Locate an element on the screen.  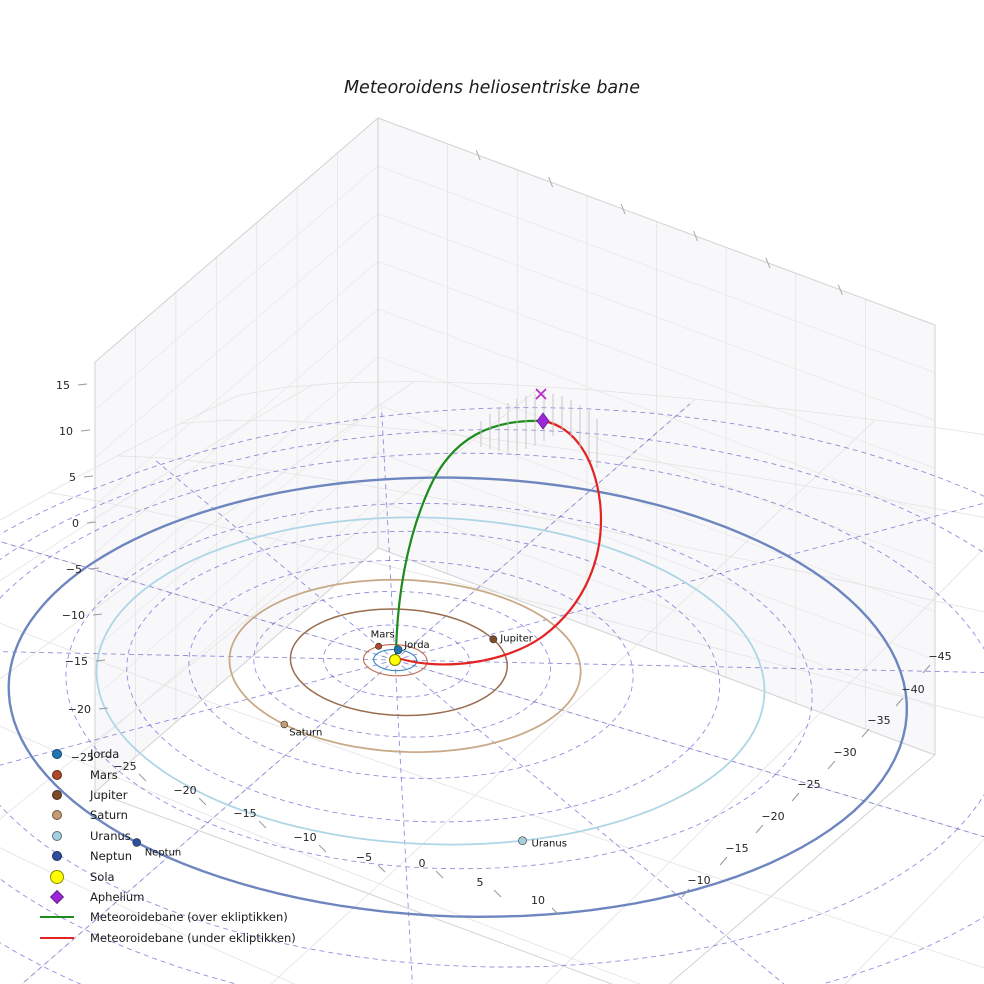
planet-label-neptun: Neptun is located at coordinates (163, 852).